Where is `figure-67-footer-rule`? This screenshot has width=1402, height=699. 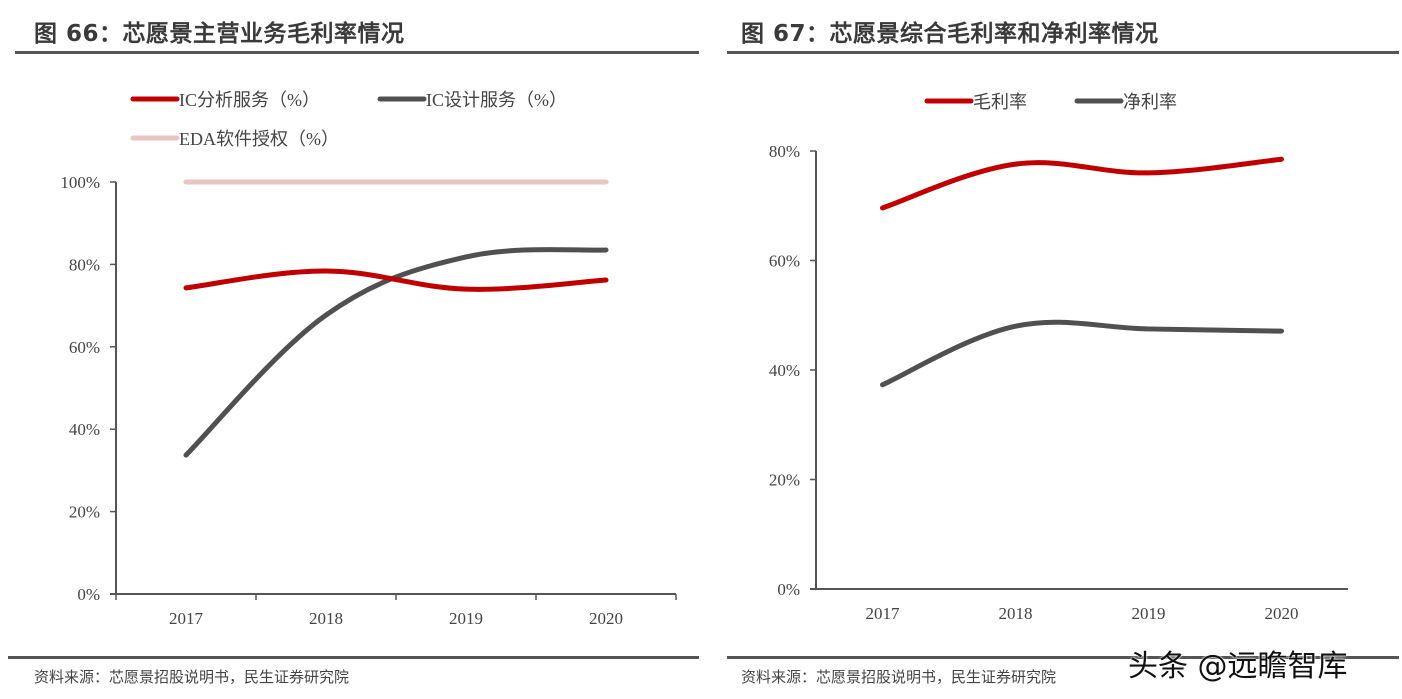
figure-67-footer-rule is located at coordinates (1063, 657).